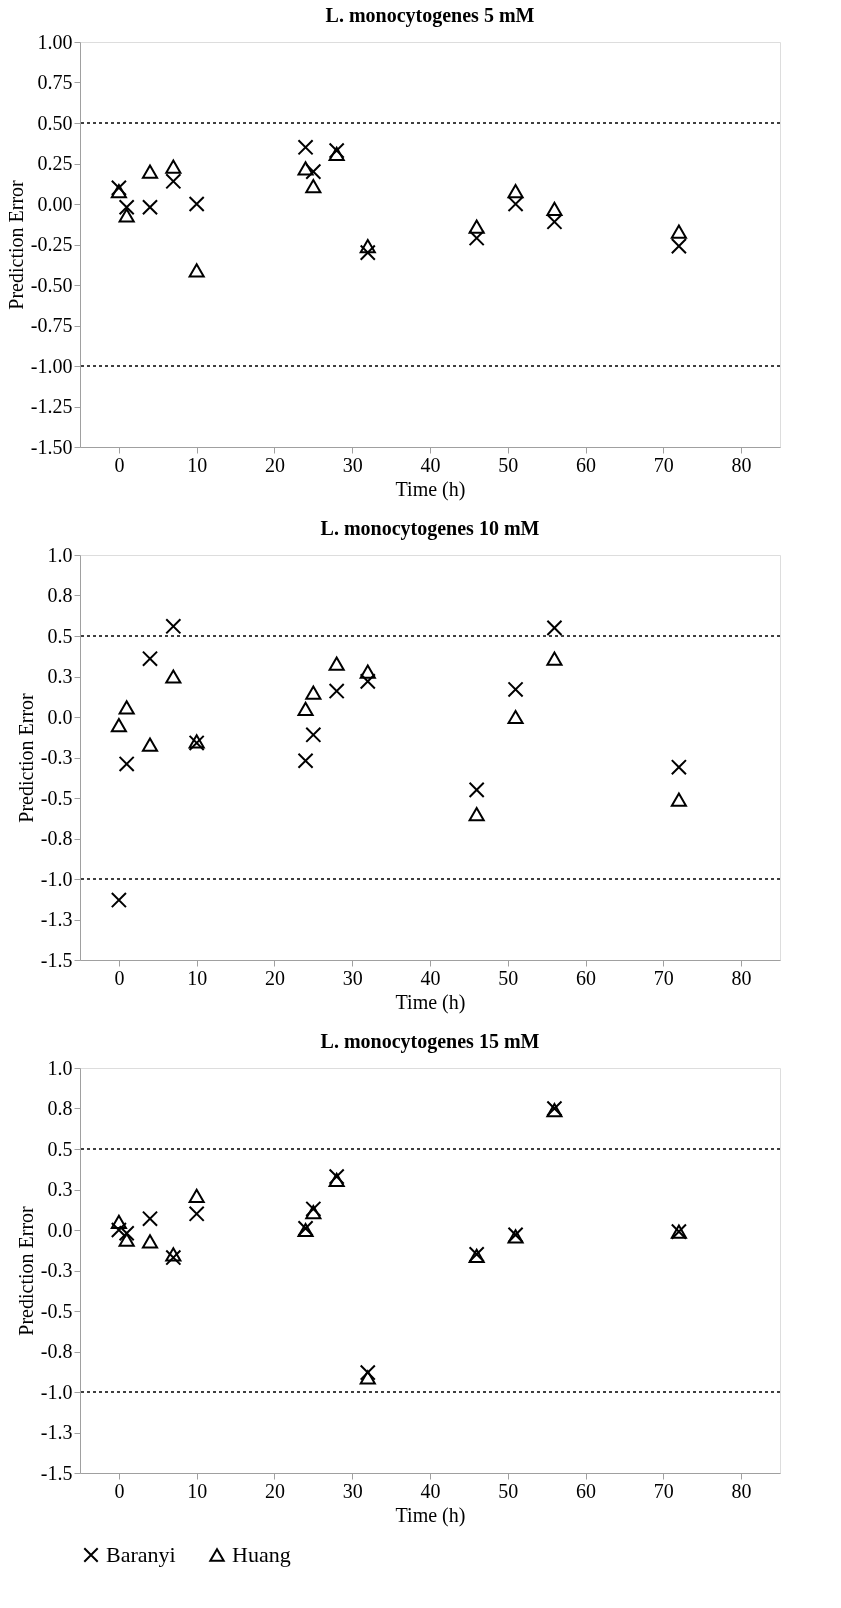 The image size is (841, 1608). Describe the element at coordinates (261, 1554) in the screenshot. I see `legend-label: Huang` at that location.